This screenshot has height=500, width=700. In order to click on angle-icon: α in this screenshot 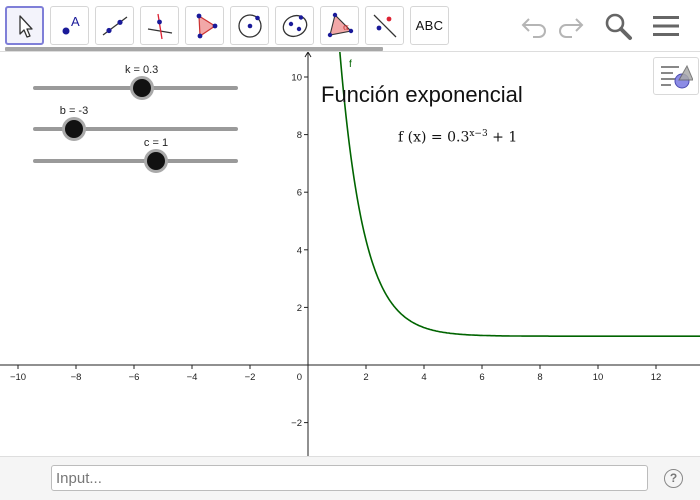, I will do `click(340, 24)`.